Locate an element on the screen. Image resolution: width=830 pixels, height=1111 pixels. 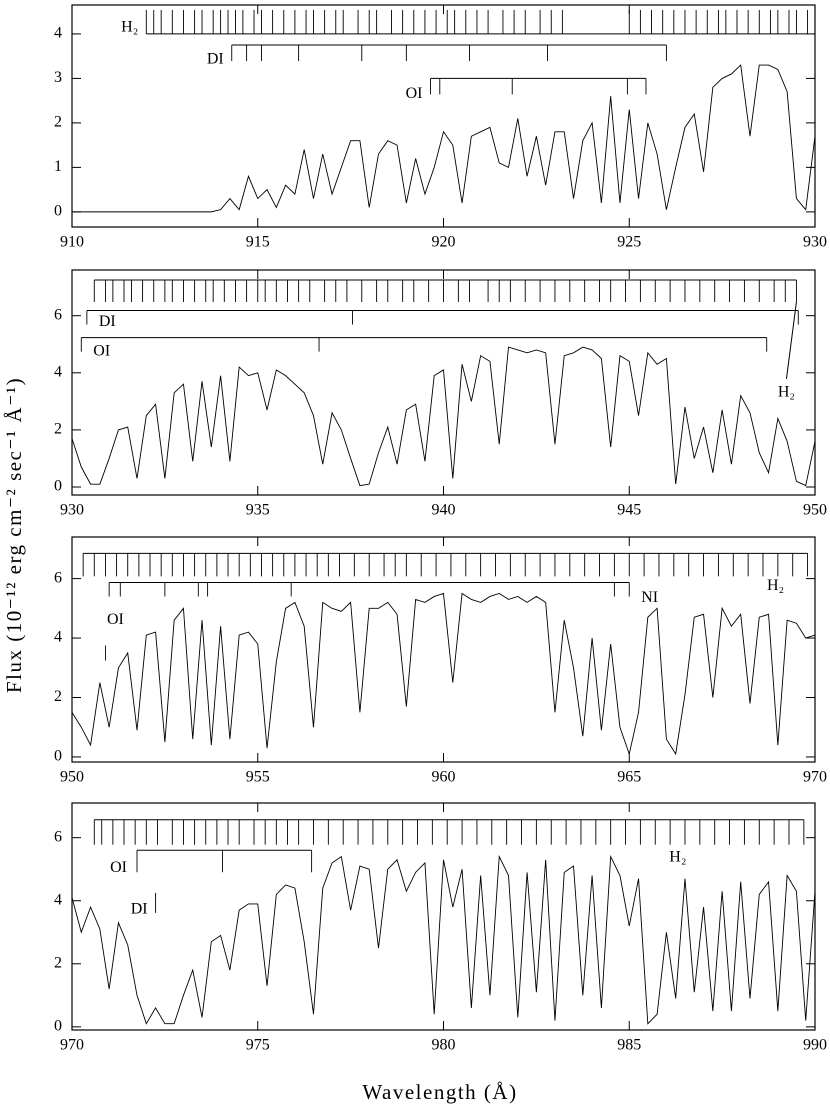
x-tick-label: 920 is located at coordinates (444, 242).